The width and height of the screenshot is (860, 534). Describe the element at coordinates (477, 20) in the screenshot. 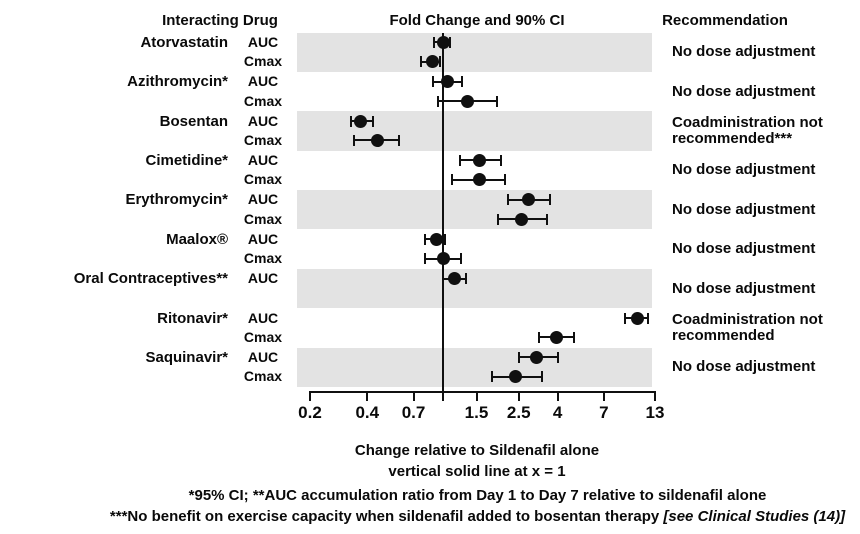

I see `column-header-fold-change: Fold Change and 90% CI` at that location.